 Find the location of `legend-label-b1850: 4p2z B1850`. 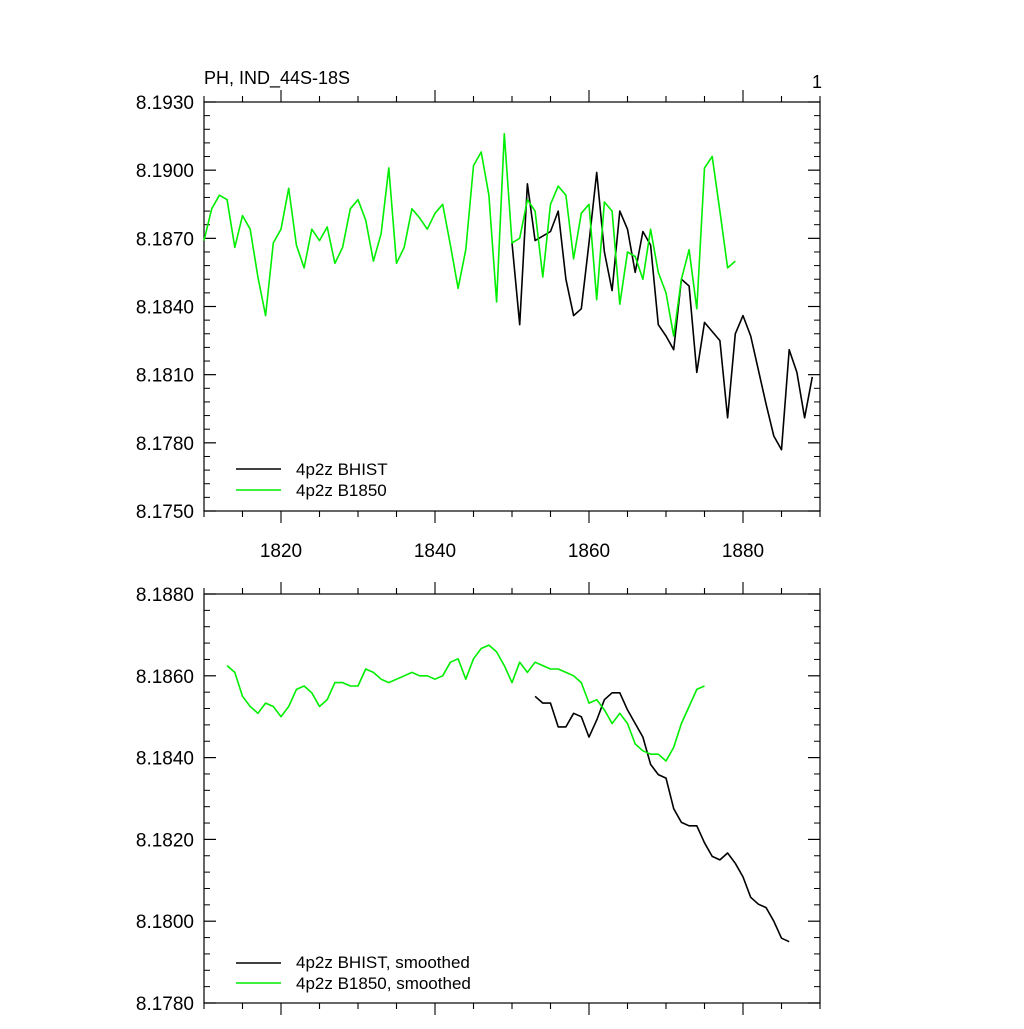

legend-label-b1850: 4p2z B1850 is located at coordinates (341, 490).